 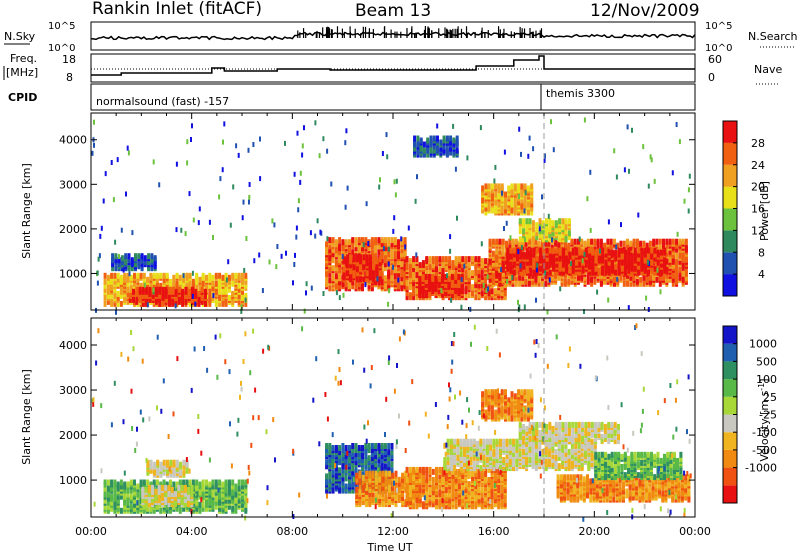 What do you see at coordinates (73, 140) in the screenshot?
I see `y-tick-label: 4000` at bounding box center [73, 140].